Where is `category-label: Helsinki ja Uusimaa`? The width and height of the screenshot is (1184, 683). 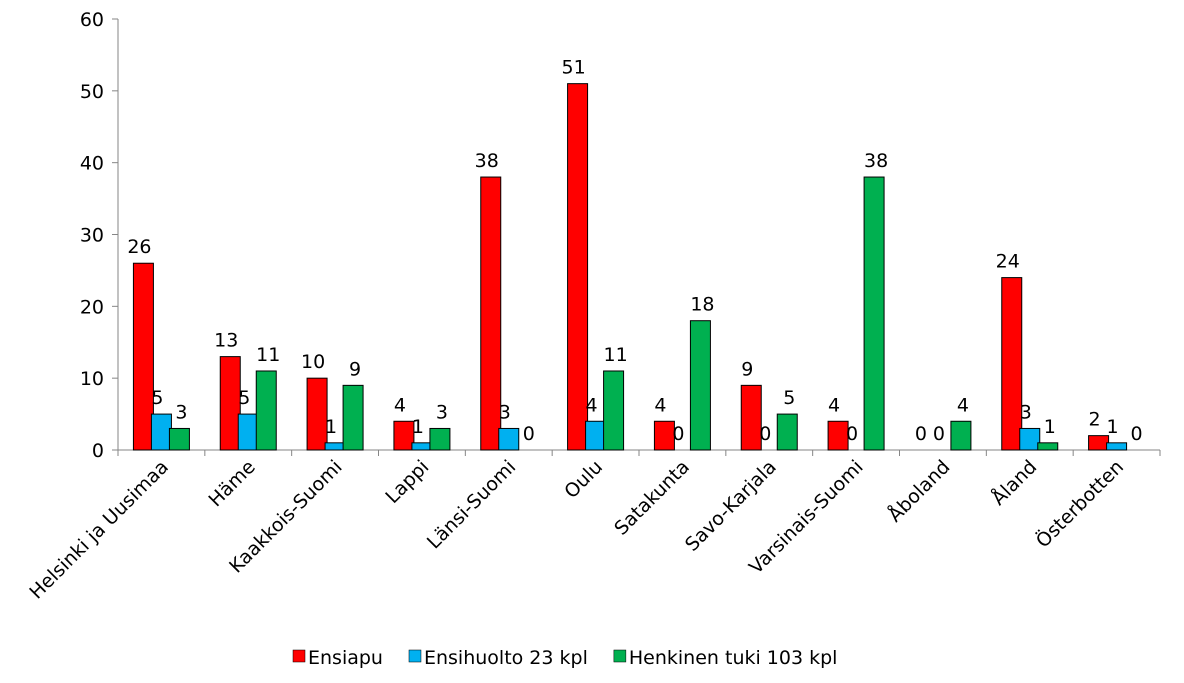 category-label: Helsinki ja Uusimaa is located at coordinates (99, 530).